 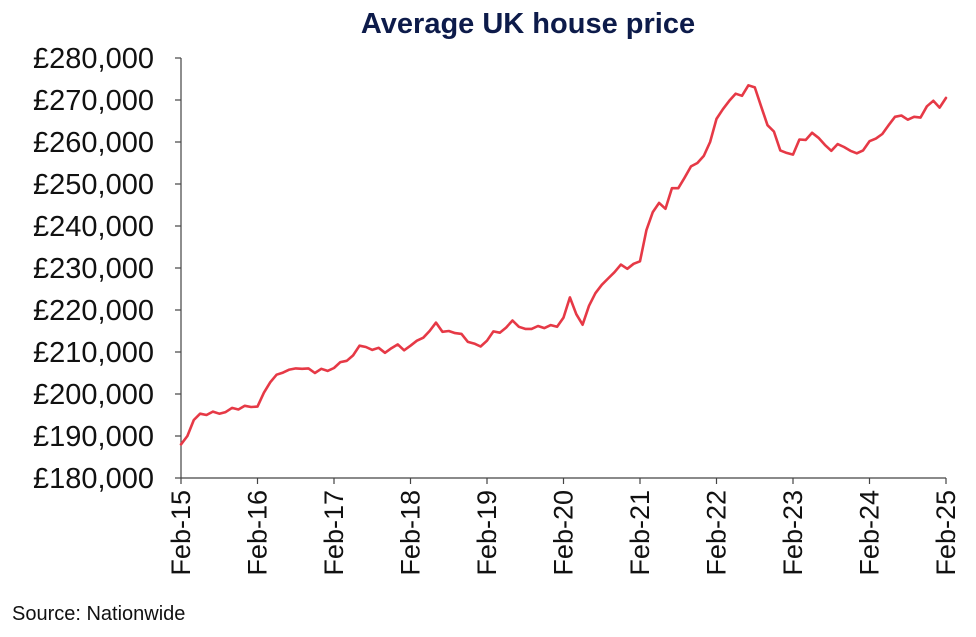 What do you see at coordinates (93, 59) in the screenshot?
I see `y-tick-label: £280,000` at bounding box center [93, 59].